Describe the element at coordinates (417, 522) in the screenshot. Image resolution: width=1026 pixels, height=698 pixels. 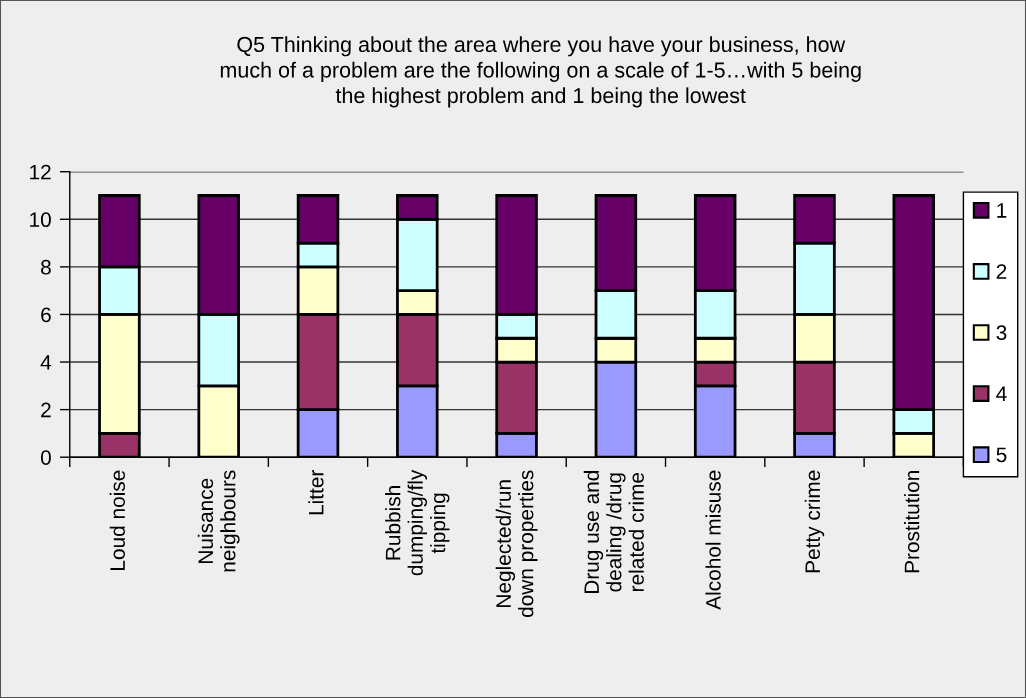
I see `x-tick-label: Rubbish dumping/fly tipping` at that location.